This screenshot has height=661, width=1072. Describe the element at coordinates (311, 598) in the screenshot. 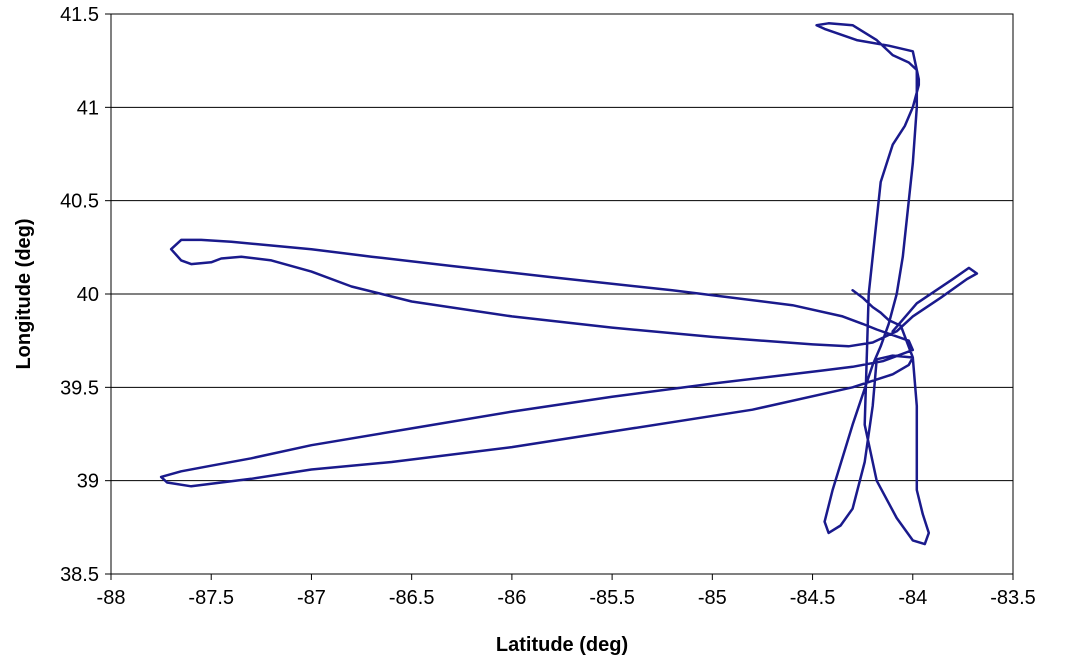

I see `x-tick-label-2: -87` at that location.